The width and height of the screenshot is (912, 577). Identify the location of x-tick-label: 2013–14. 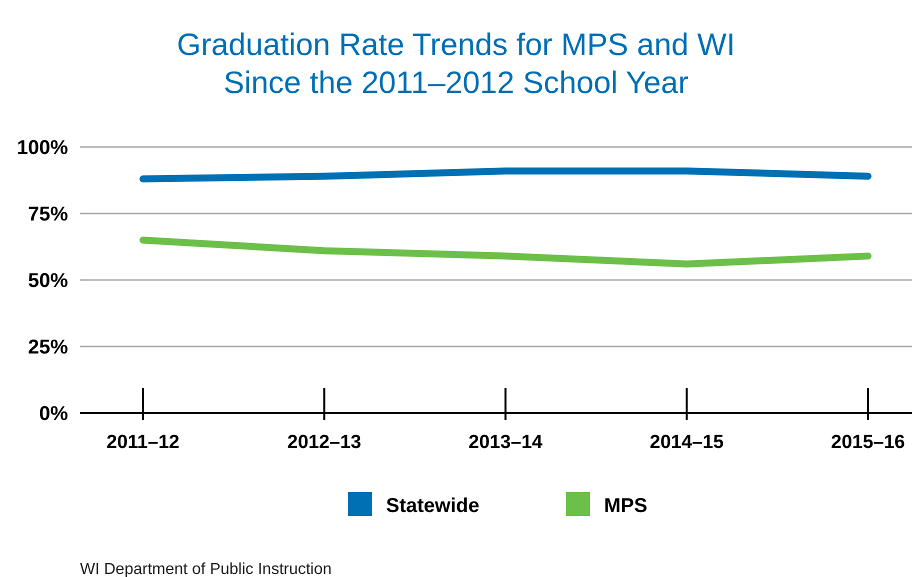
(505, 442).